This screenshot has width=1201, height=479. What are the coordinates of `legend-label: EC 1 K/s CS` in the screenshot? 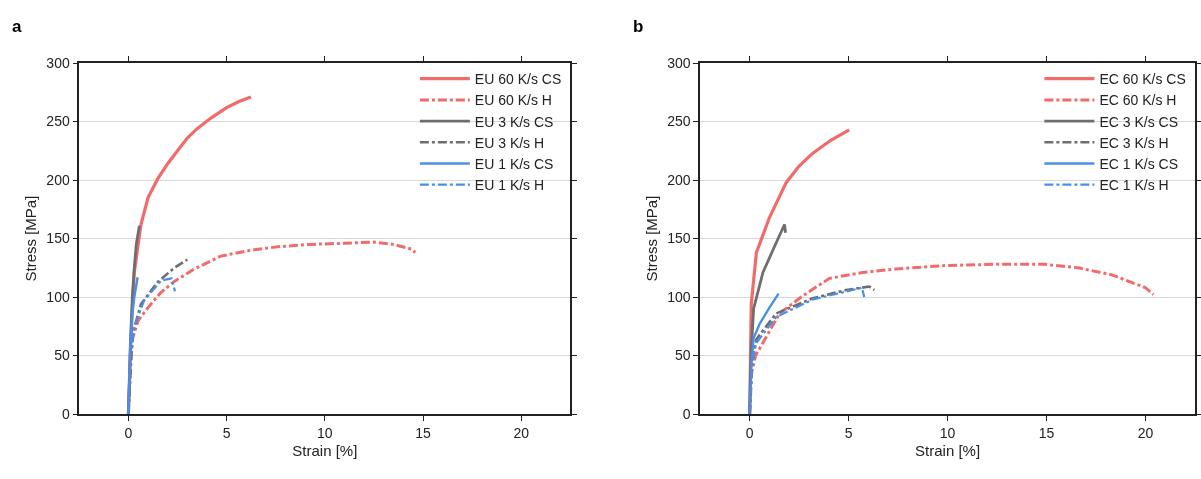 It's located at (1138, 163).